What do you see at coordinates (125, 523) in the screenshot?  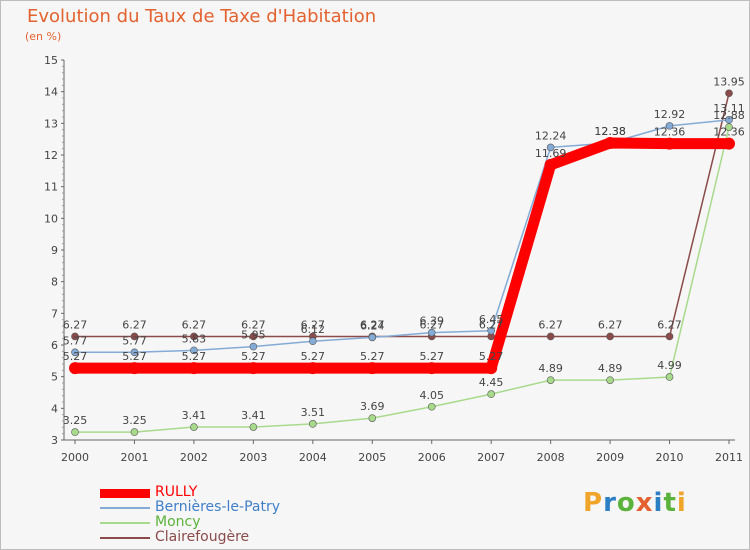 I see `legend-swatch-moncy` at bounding box center [125, 523].